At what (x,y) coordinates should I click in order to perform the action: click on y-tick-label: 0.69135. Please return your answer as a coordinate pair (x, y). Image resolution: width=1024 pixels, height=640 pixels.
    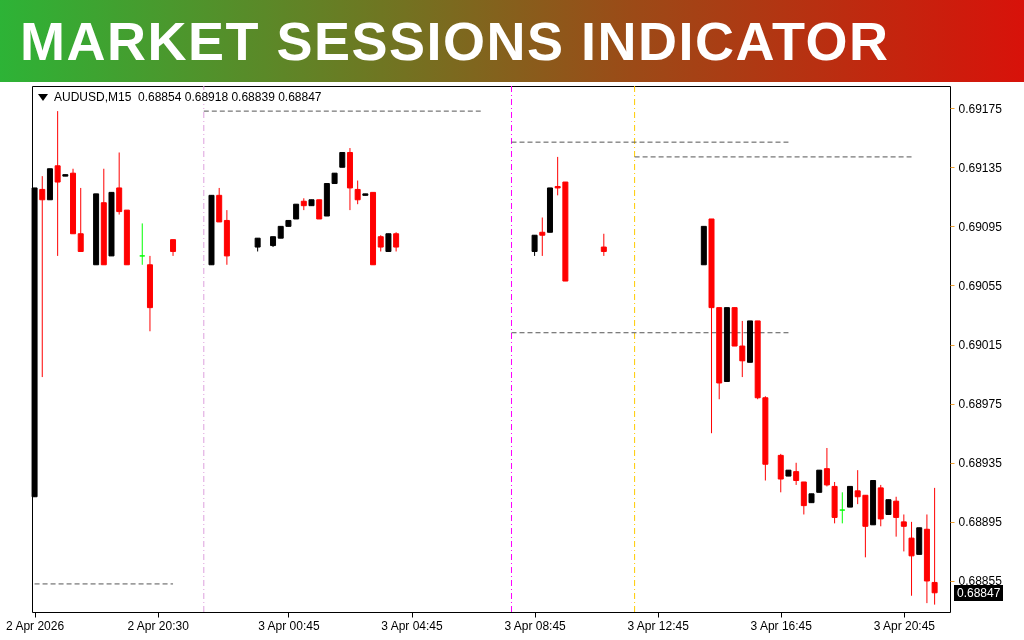
    Looking at the image, I should click on (980, 167).